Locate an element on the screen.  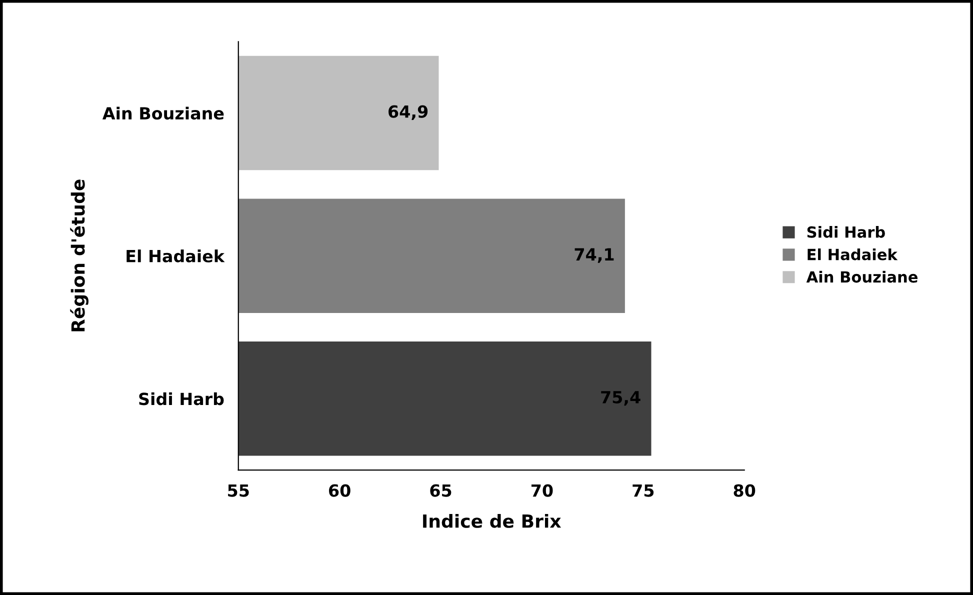
y-tick-label: Ain Bouziane is located at coordinates (163, 113).